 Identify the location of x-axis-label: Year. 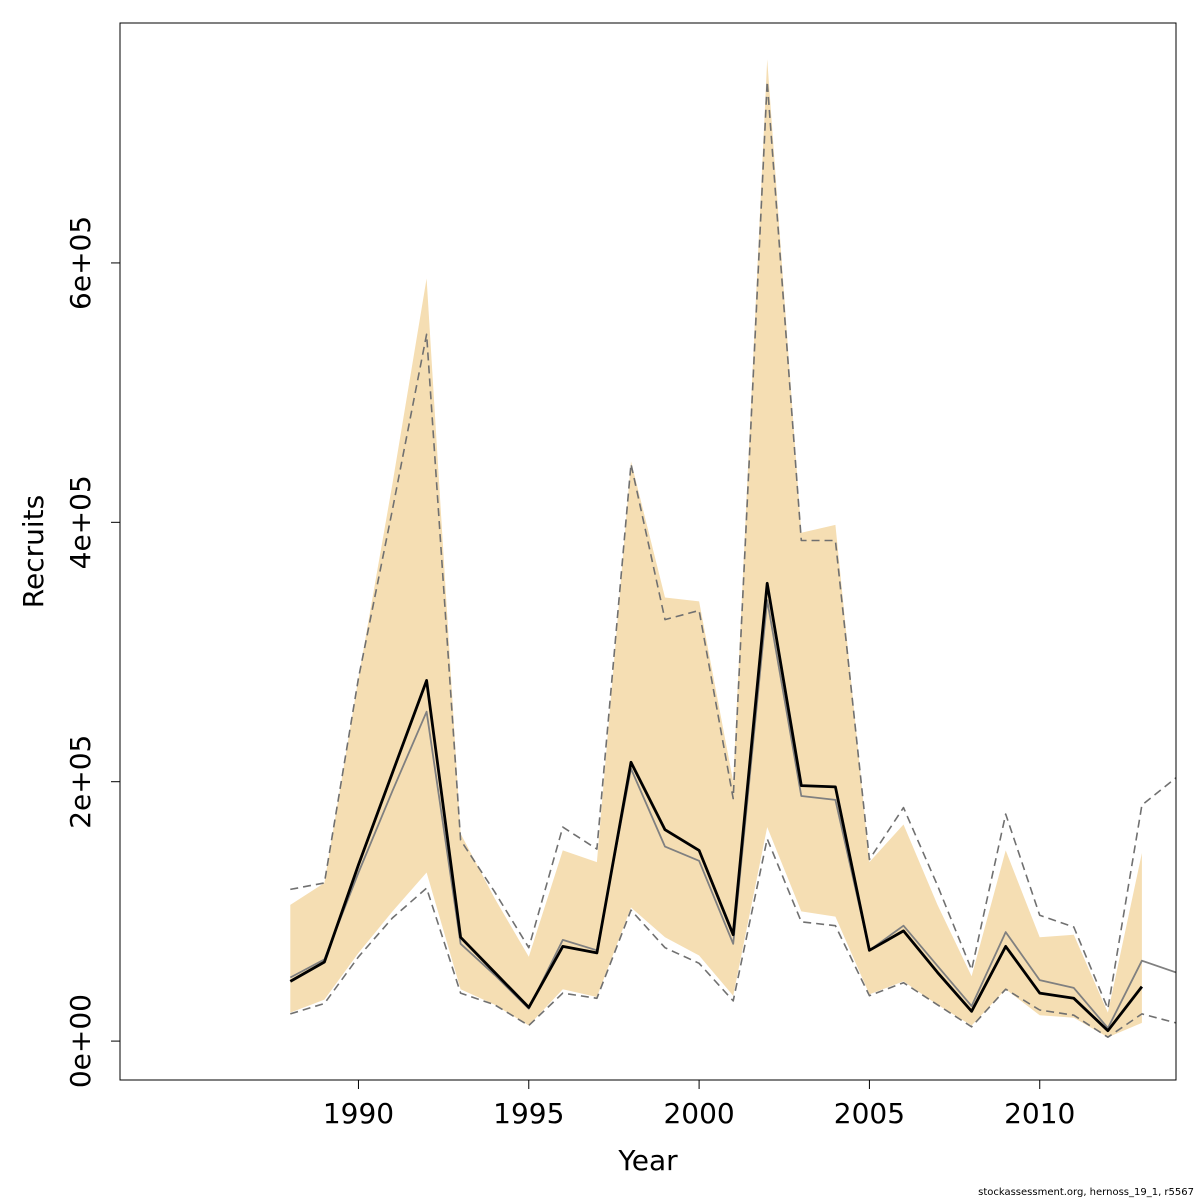
(647, 1160).